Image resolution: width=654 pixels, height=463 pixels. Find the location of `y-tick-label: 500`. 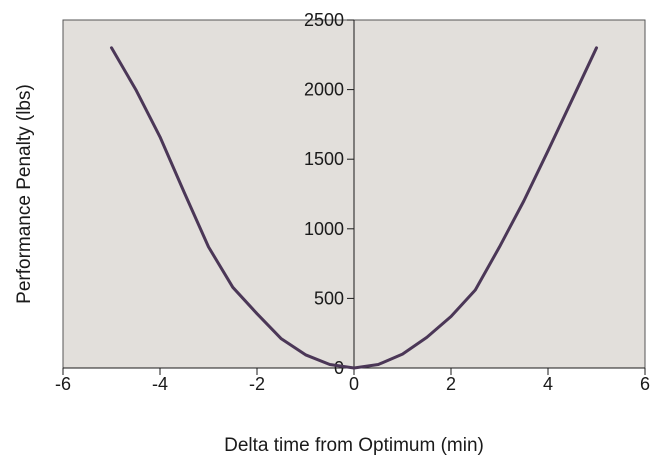

y-tick-label: 500 is located at coordinates (329, 298).